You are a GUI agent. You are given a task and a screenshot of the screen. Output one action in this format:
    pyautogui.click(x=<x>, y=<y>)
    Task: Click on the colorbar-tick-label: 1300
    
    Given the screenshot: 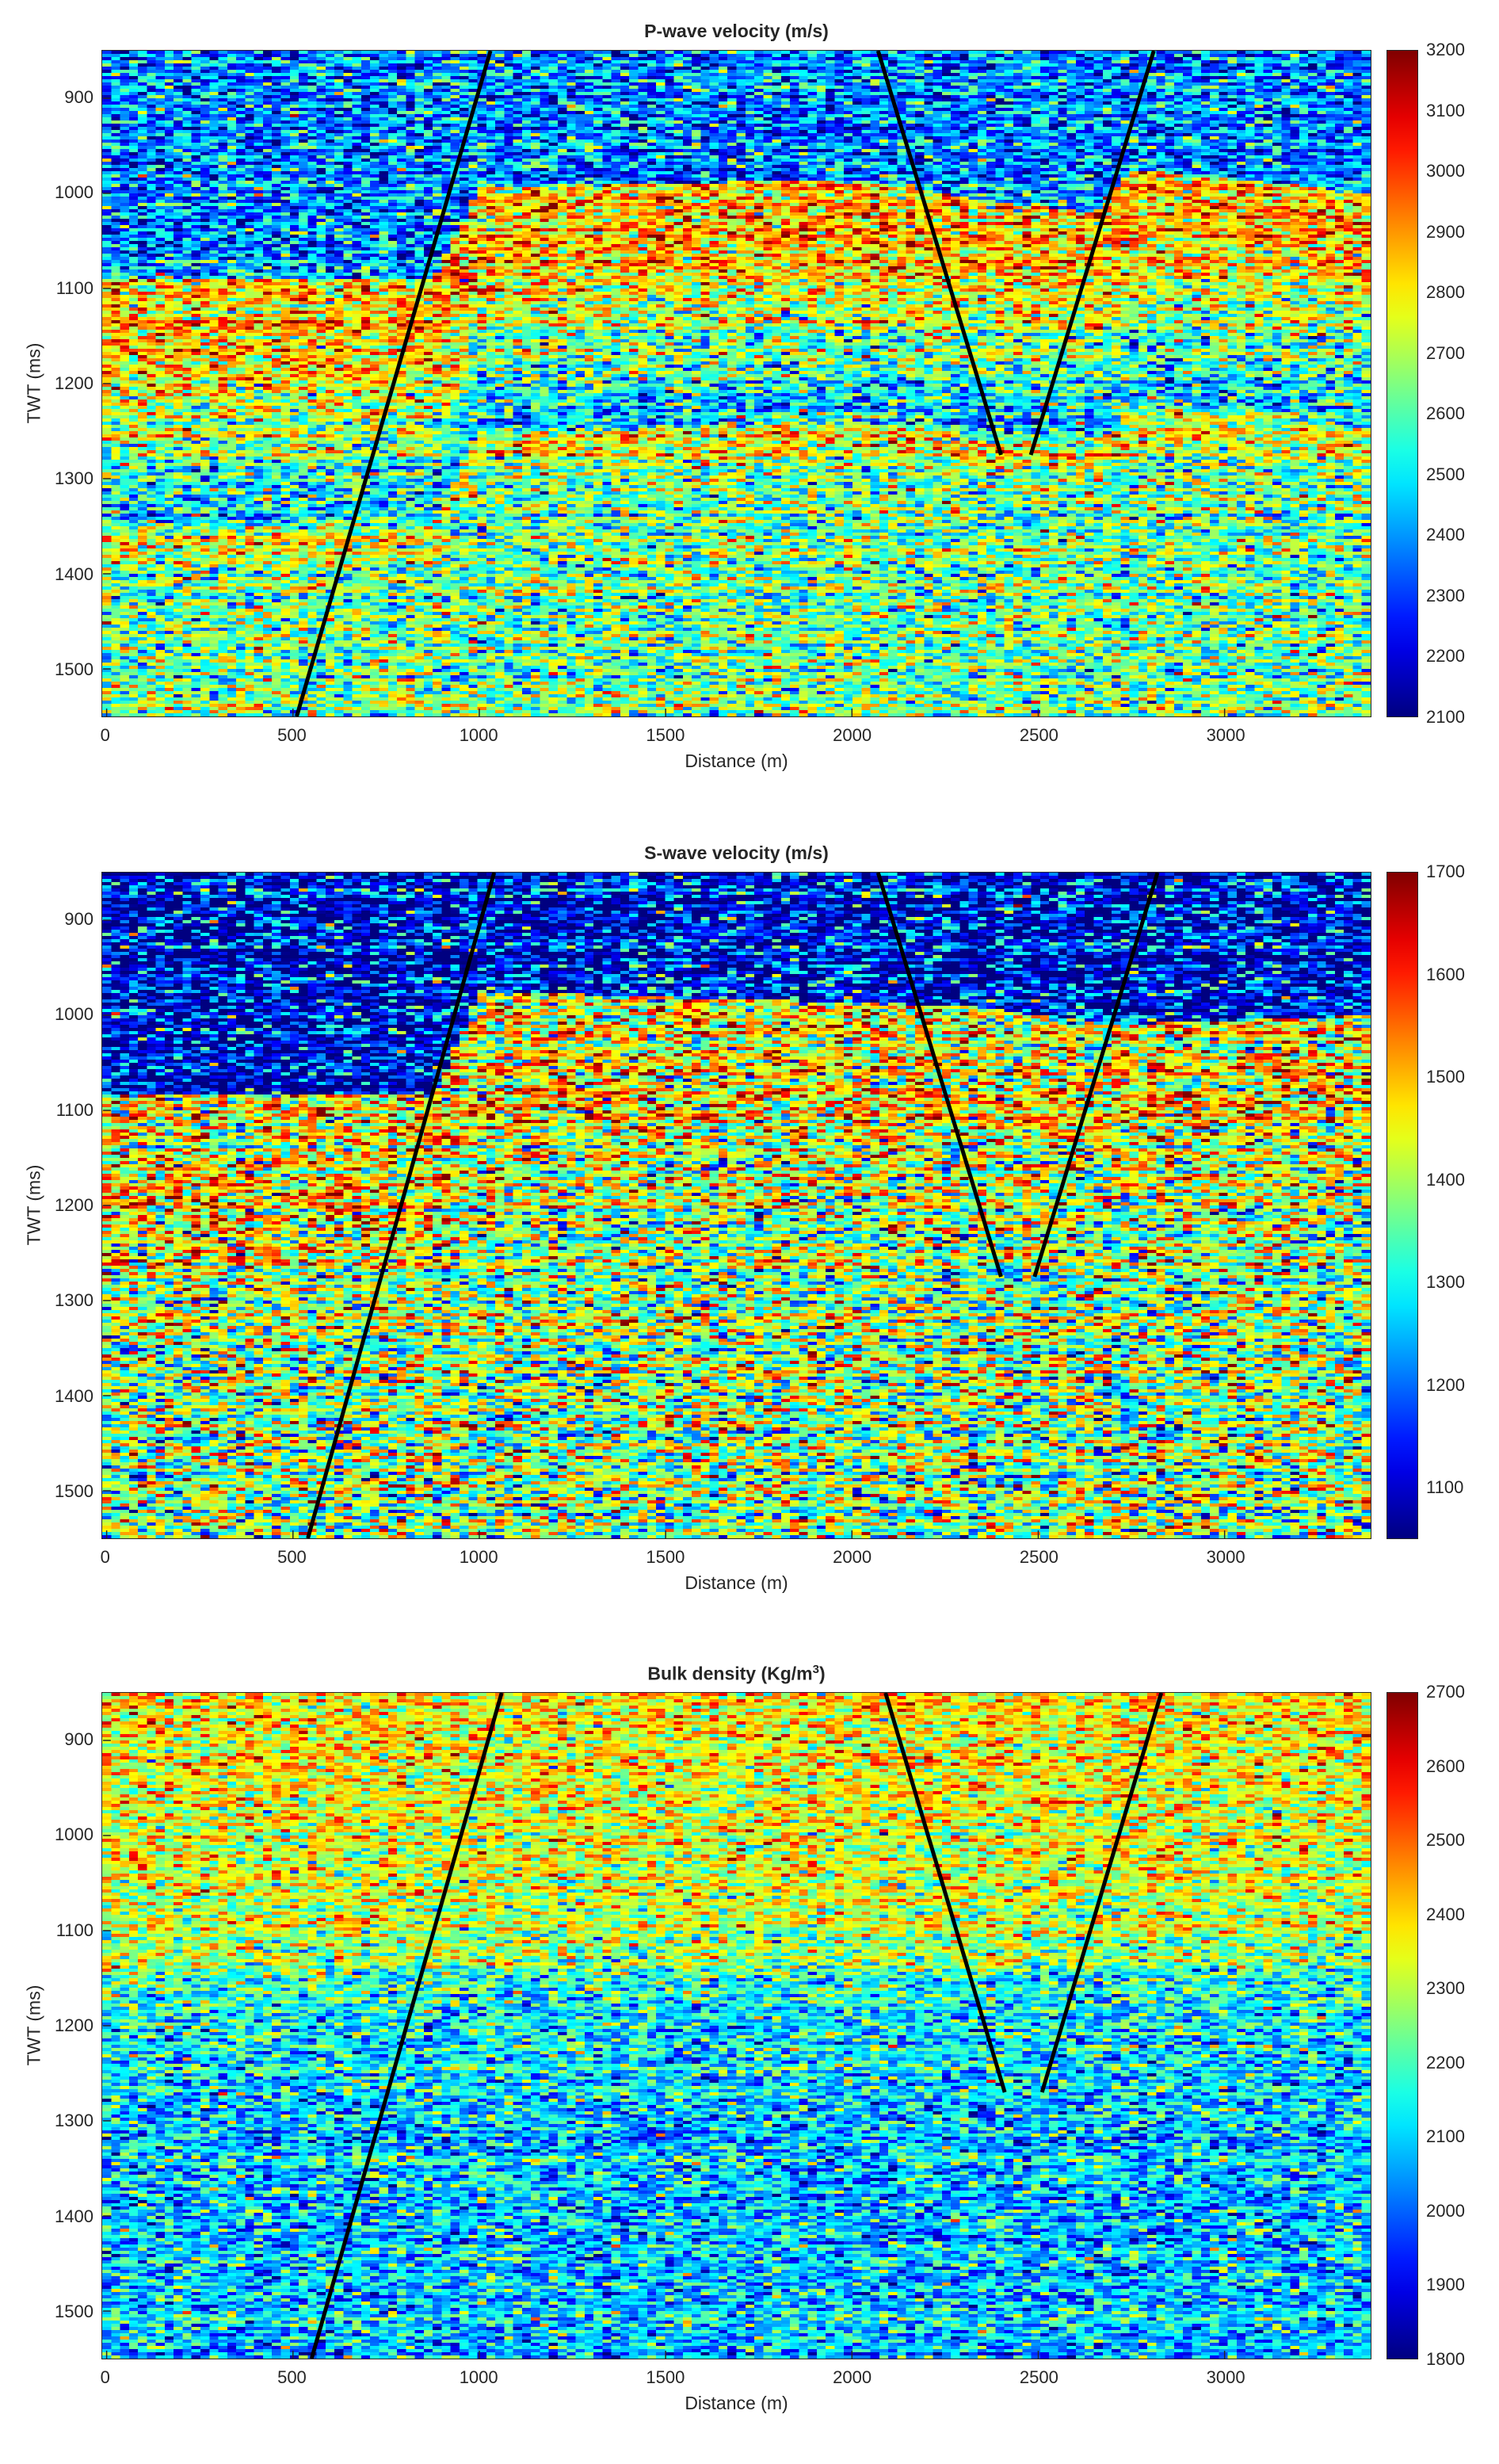 What is the action you would take?
    pyautogui.click(x=1446, y=1282)
    